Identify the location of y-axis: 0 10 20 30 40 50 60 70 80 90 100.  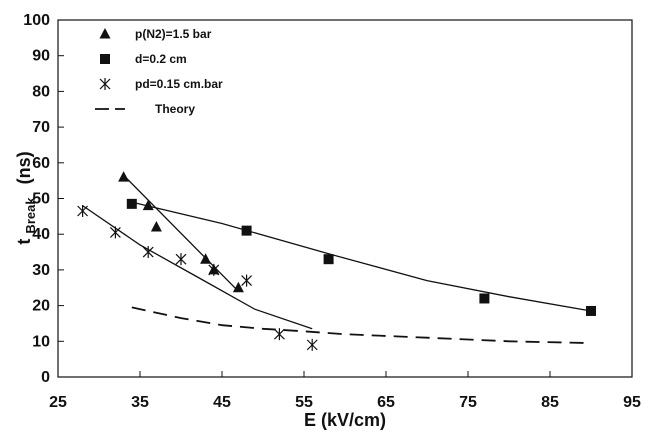
(43, 199).